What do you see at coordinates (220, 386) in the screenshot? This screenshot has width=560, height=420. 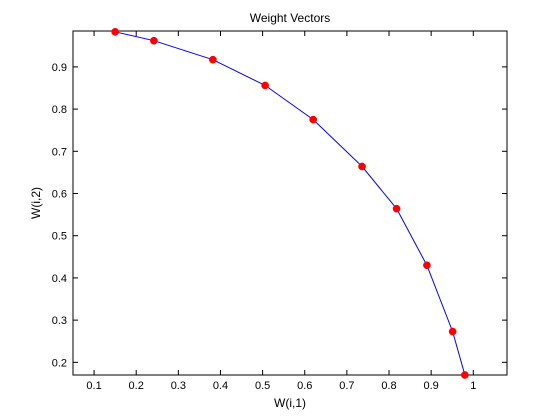 I see `x-tick-label: 0.4` at bounding box center [220, 386].